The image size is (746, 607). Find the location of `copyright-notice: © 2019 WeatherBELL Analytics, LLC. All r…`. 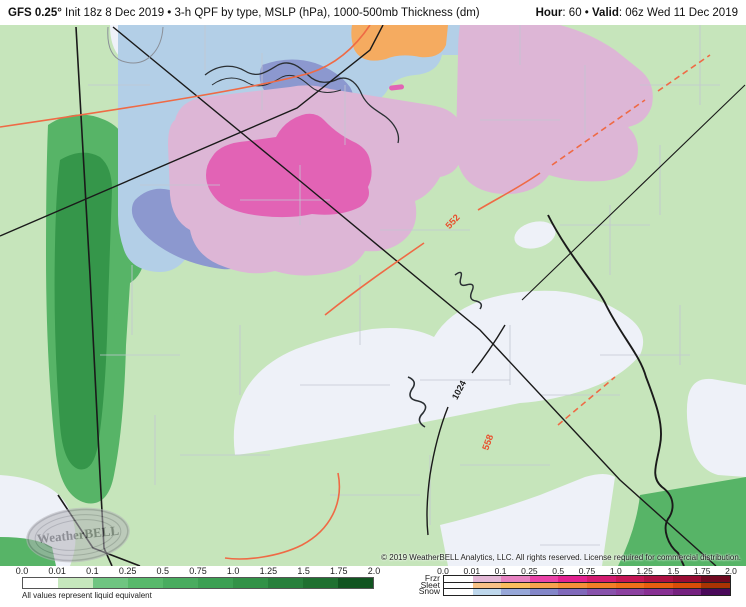

copyright-notice: © 2019 WeatherBELL Analytics, LLC. All r… is located at coordinates (561, 557).